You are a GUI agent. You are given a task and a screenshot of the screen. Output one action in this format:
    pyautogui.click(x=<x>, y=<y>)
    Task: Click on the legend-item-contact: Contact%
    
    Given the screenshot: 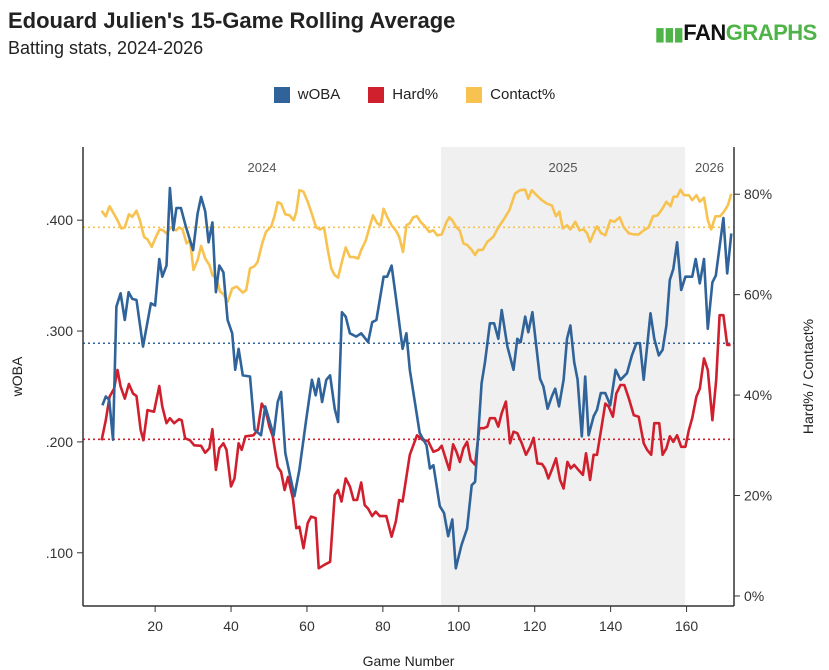 What is the action you would take?
    pyautogui.click(x=510, y=94)
    